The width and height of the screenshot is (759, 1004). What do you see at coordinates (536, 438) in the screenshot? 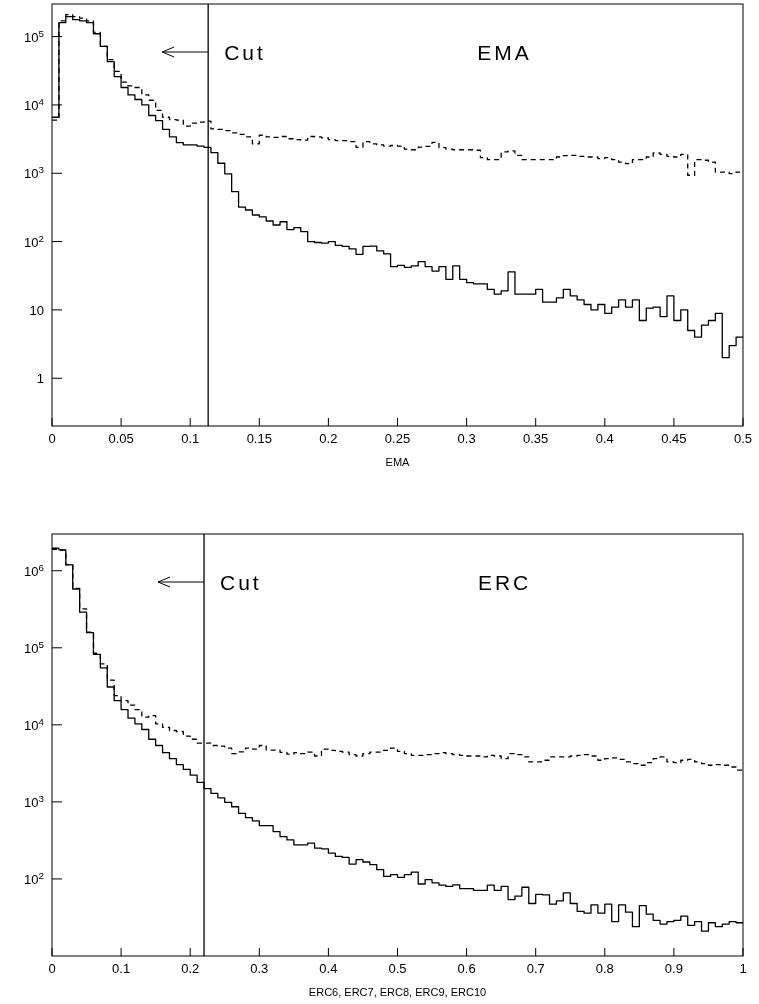
I see `x-tick-label: 0.35` at bounding box center [536, 438].